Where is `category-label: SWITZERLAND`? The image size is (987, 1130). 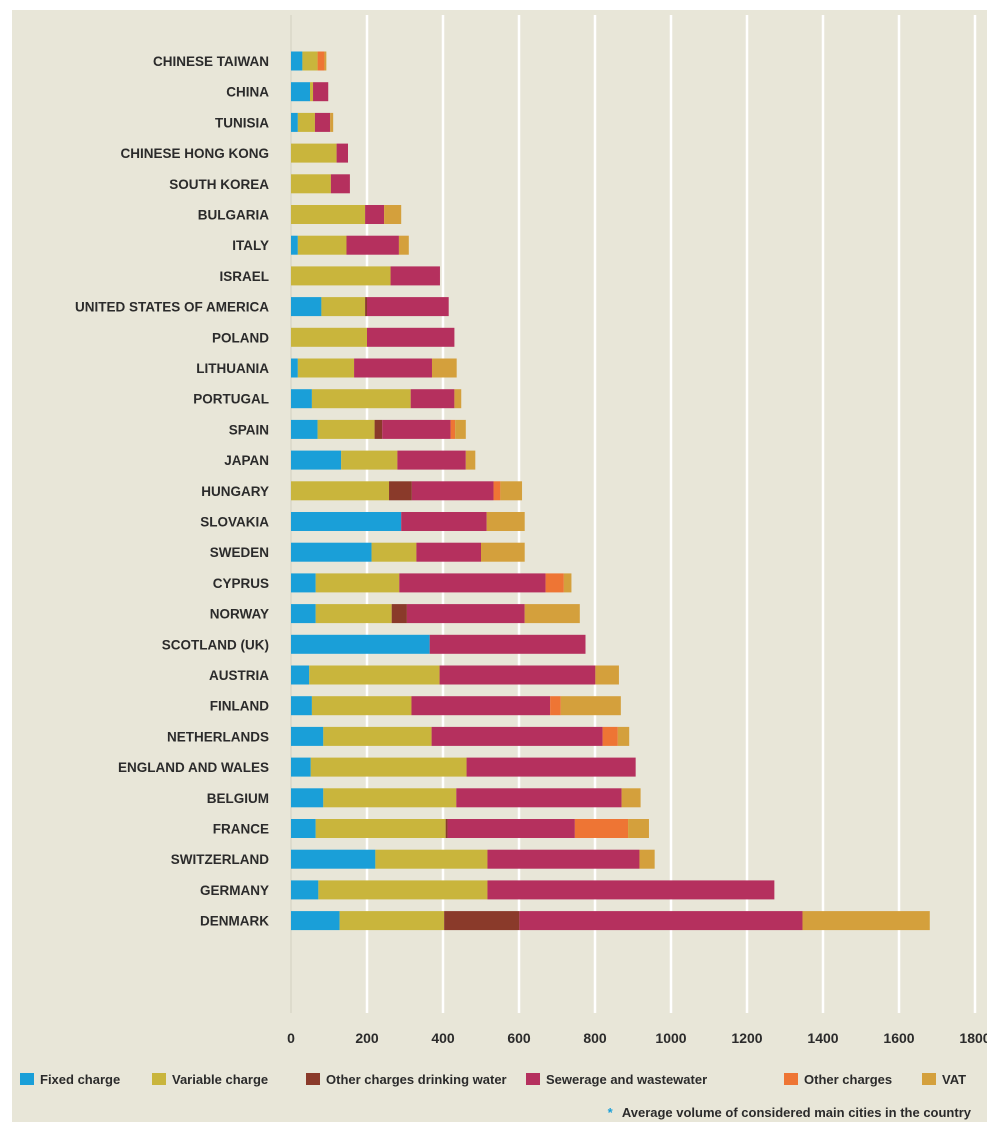
category-label: SWITZERLAND is located at coordinates (220, 859).